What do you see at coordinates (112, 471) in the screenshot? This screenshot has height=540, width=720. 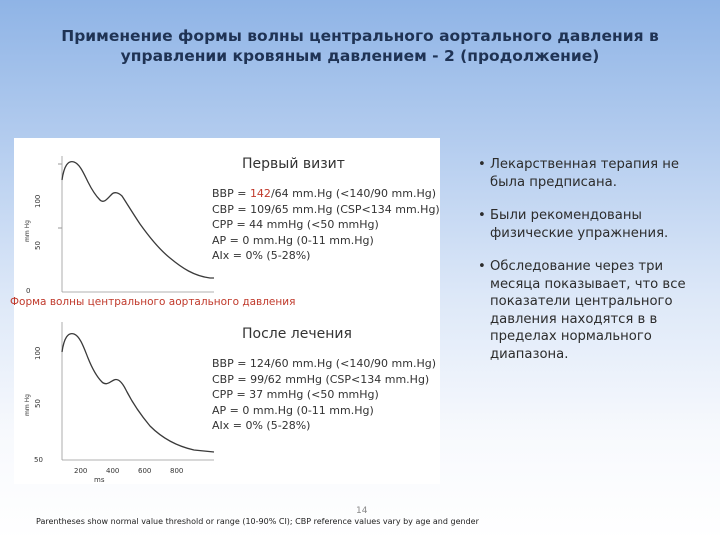 I see `chart2-xtick-400: 400` at bounding box center [112, 471].